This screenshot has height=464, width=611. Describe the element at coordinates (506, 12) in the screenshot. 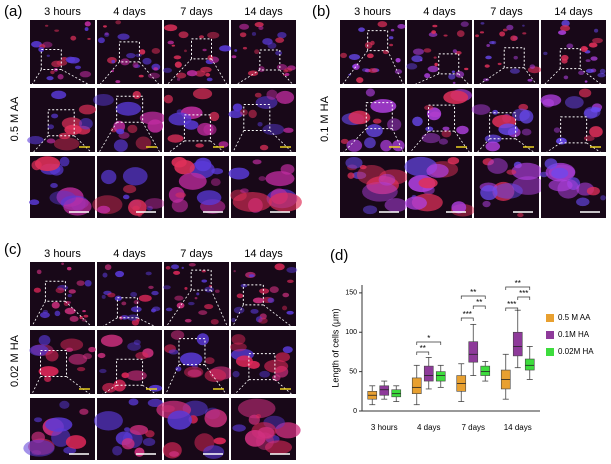

I see `column-label: 7 days` at that location.